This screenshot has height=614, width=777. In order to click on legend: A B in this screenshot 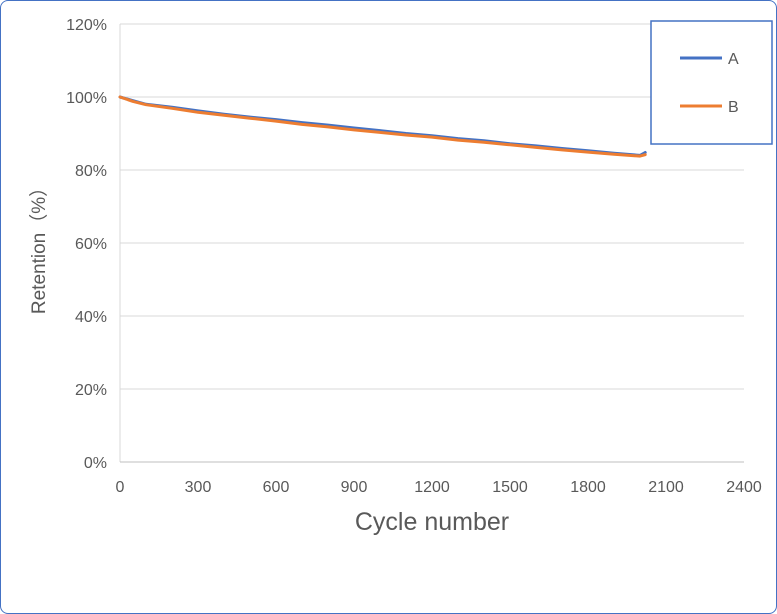, I will do `click(711, 82)`.